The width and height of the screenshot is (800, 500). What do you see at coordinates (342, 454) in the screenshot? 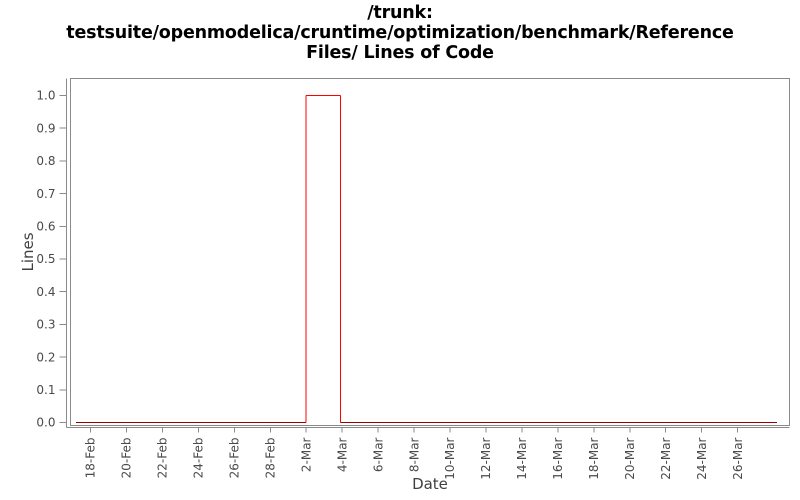
I see `x-tick-label: 4-Mar` at bounding box center [342, 454].